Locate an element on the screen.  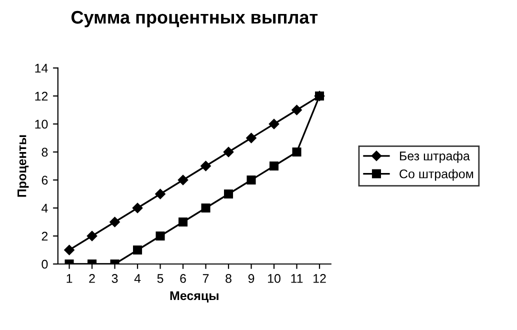
y-tick-label: 10 is located at coordinates (41, 124).